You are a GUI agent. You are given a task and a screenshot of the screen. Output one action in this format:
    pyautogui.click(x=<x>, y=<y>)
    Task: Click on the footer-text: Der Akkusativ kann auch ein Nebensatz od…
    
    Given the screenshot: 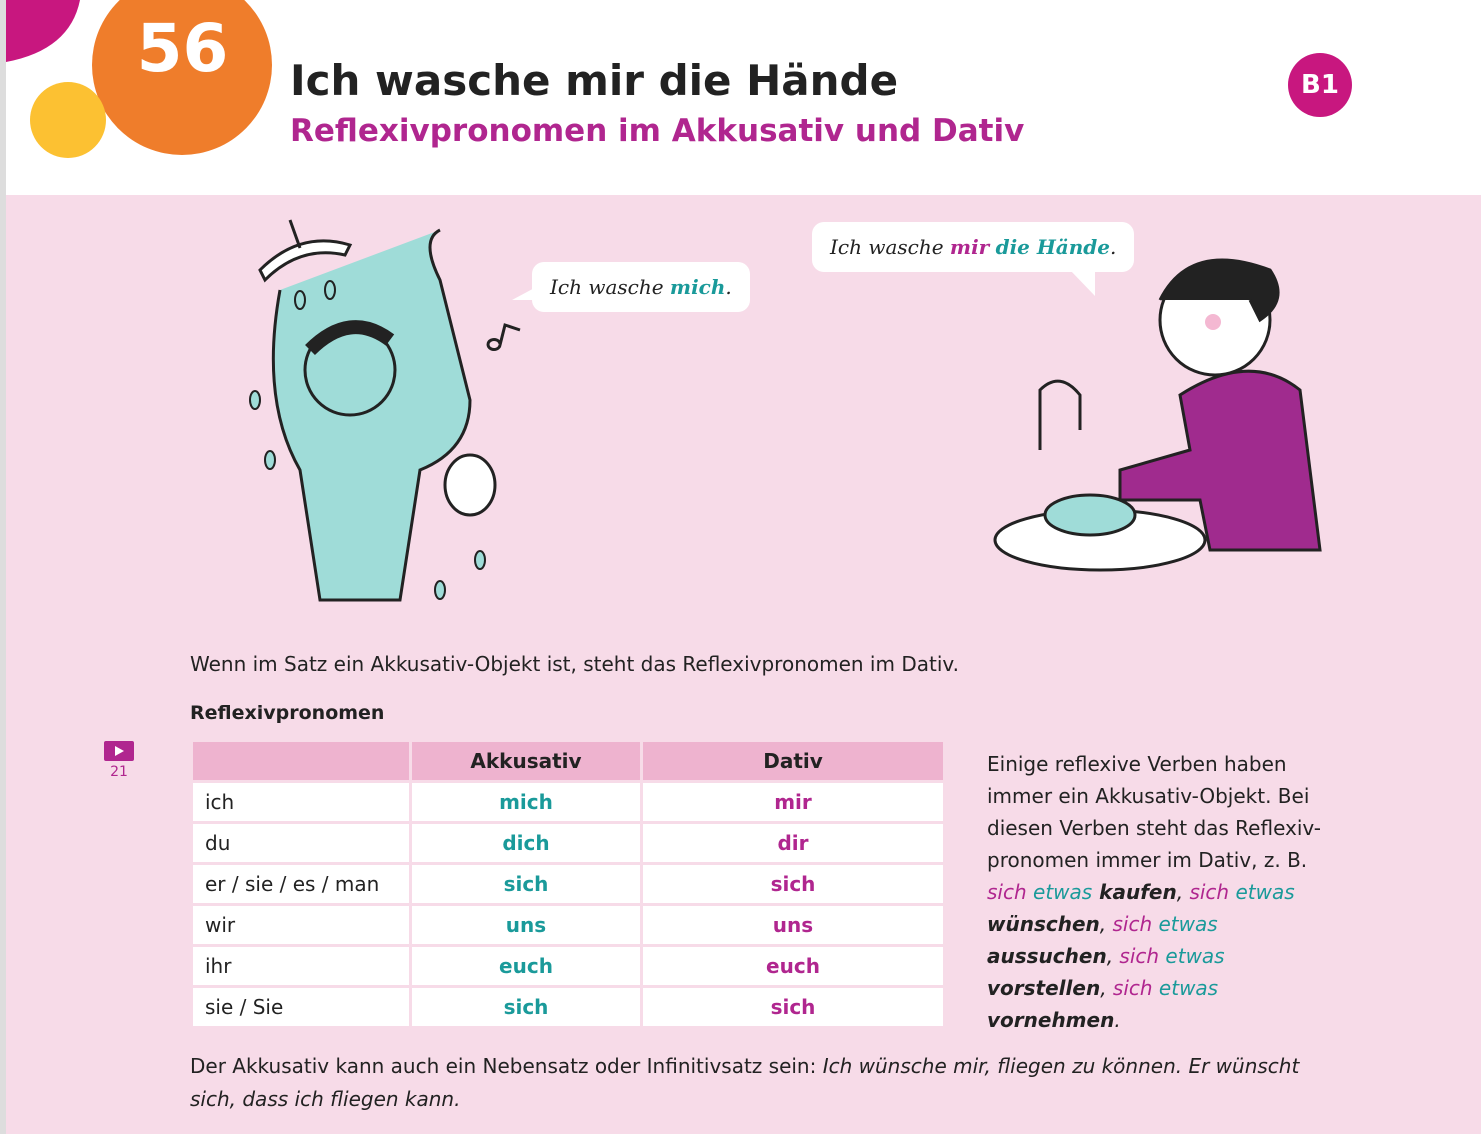 What is the action you would take?
    pyautogui.click(x=760, y=1083)
    